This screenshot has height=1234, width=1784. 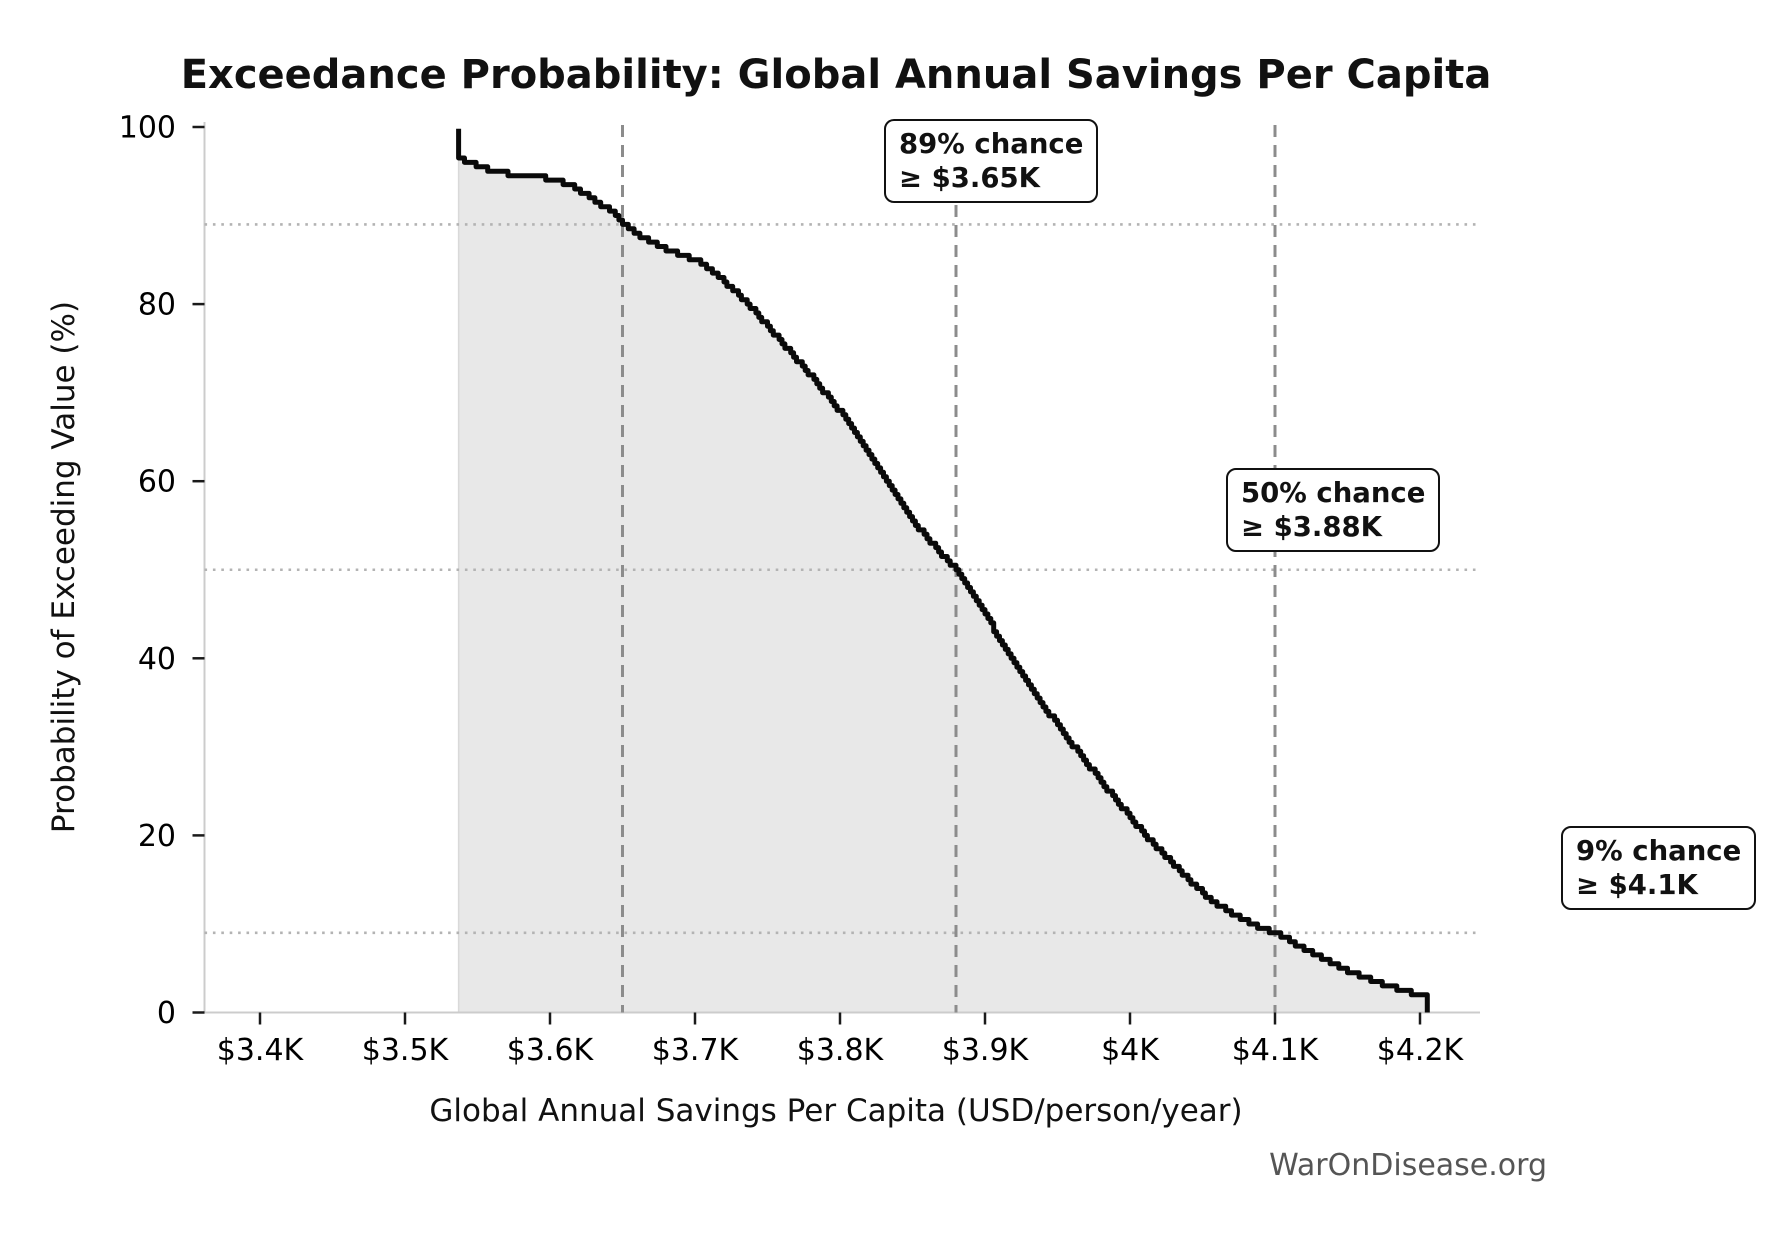 I want to click on annotation-box-9-percent: 9% chance ≥ $4.1K, so click(x=1659, y=868).